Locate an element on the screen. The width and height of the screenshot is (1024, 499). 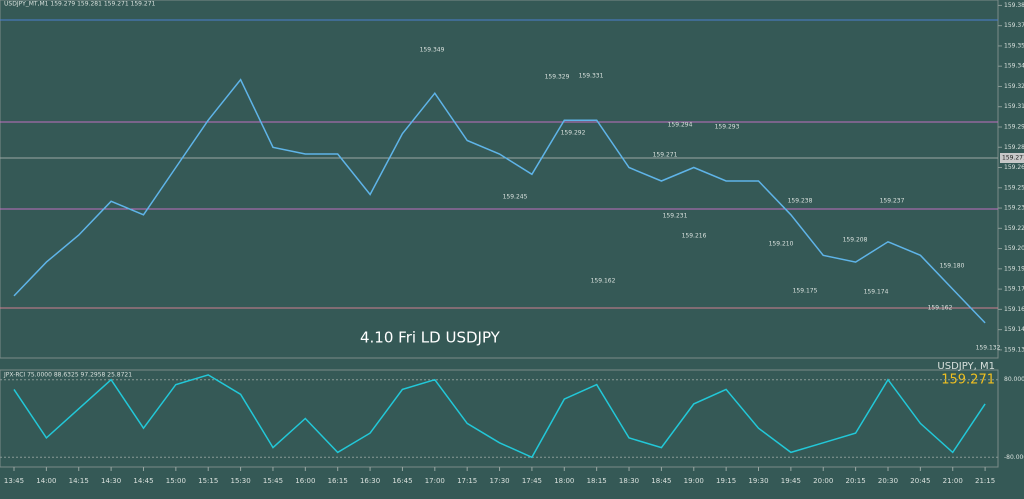
x-tick-label: 14:15 is located at coordinates (79, 481).